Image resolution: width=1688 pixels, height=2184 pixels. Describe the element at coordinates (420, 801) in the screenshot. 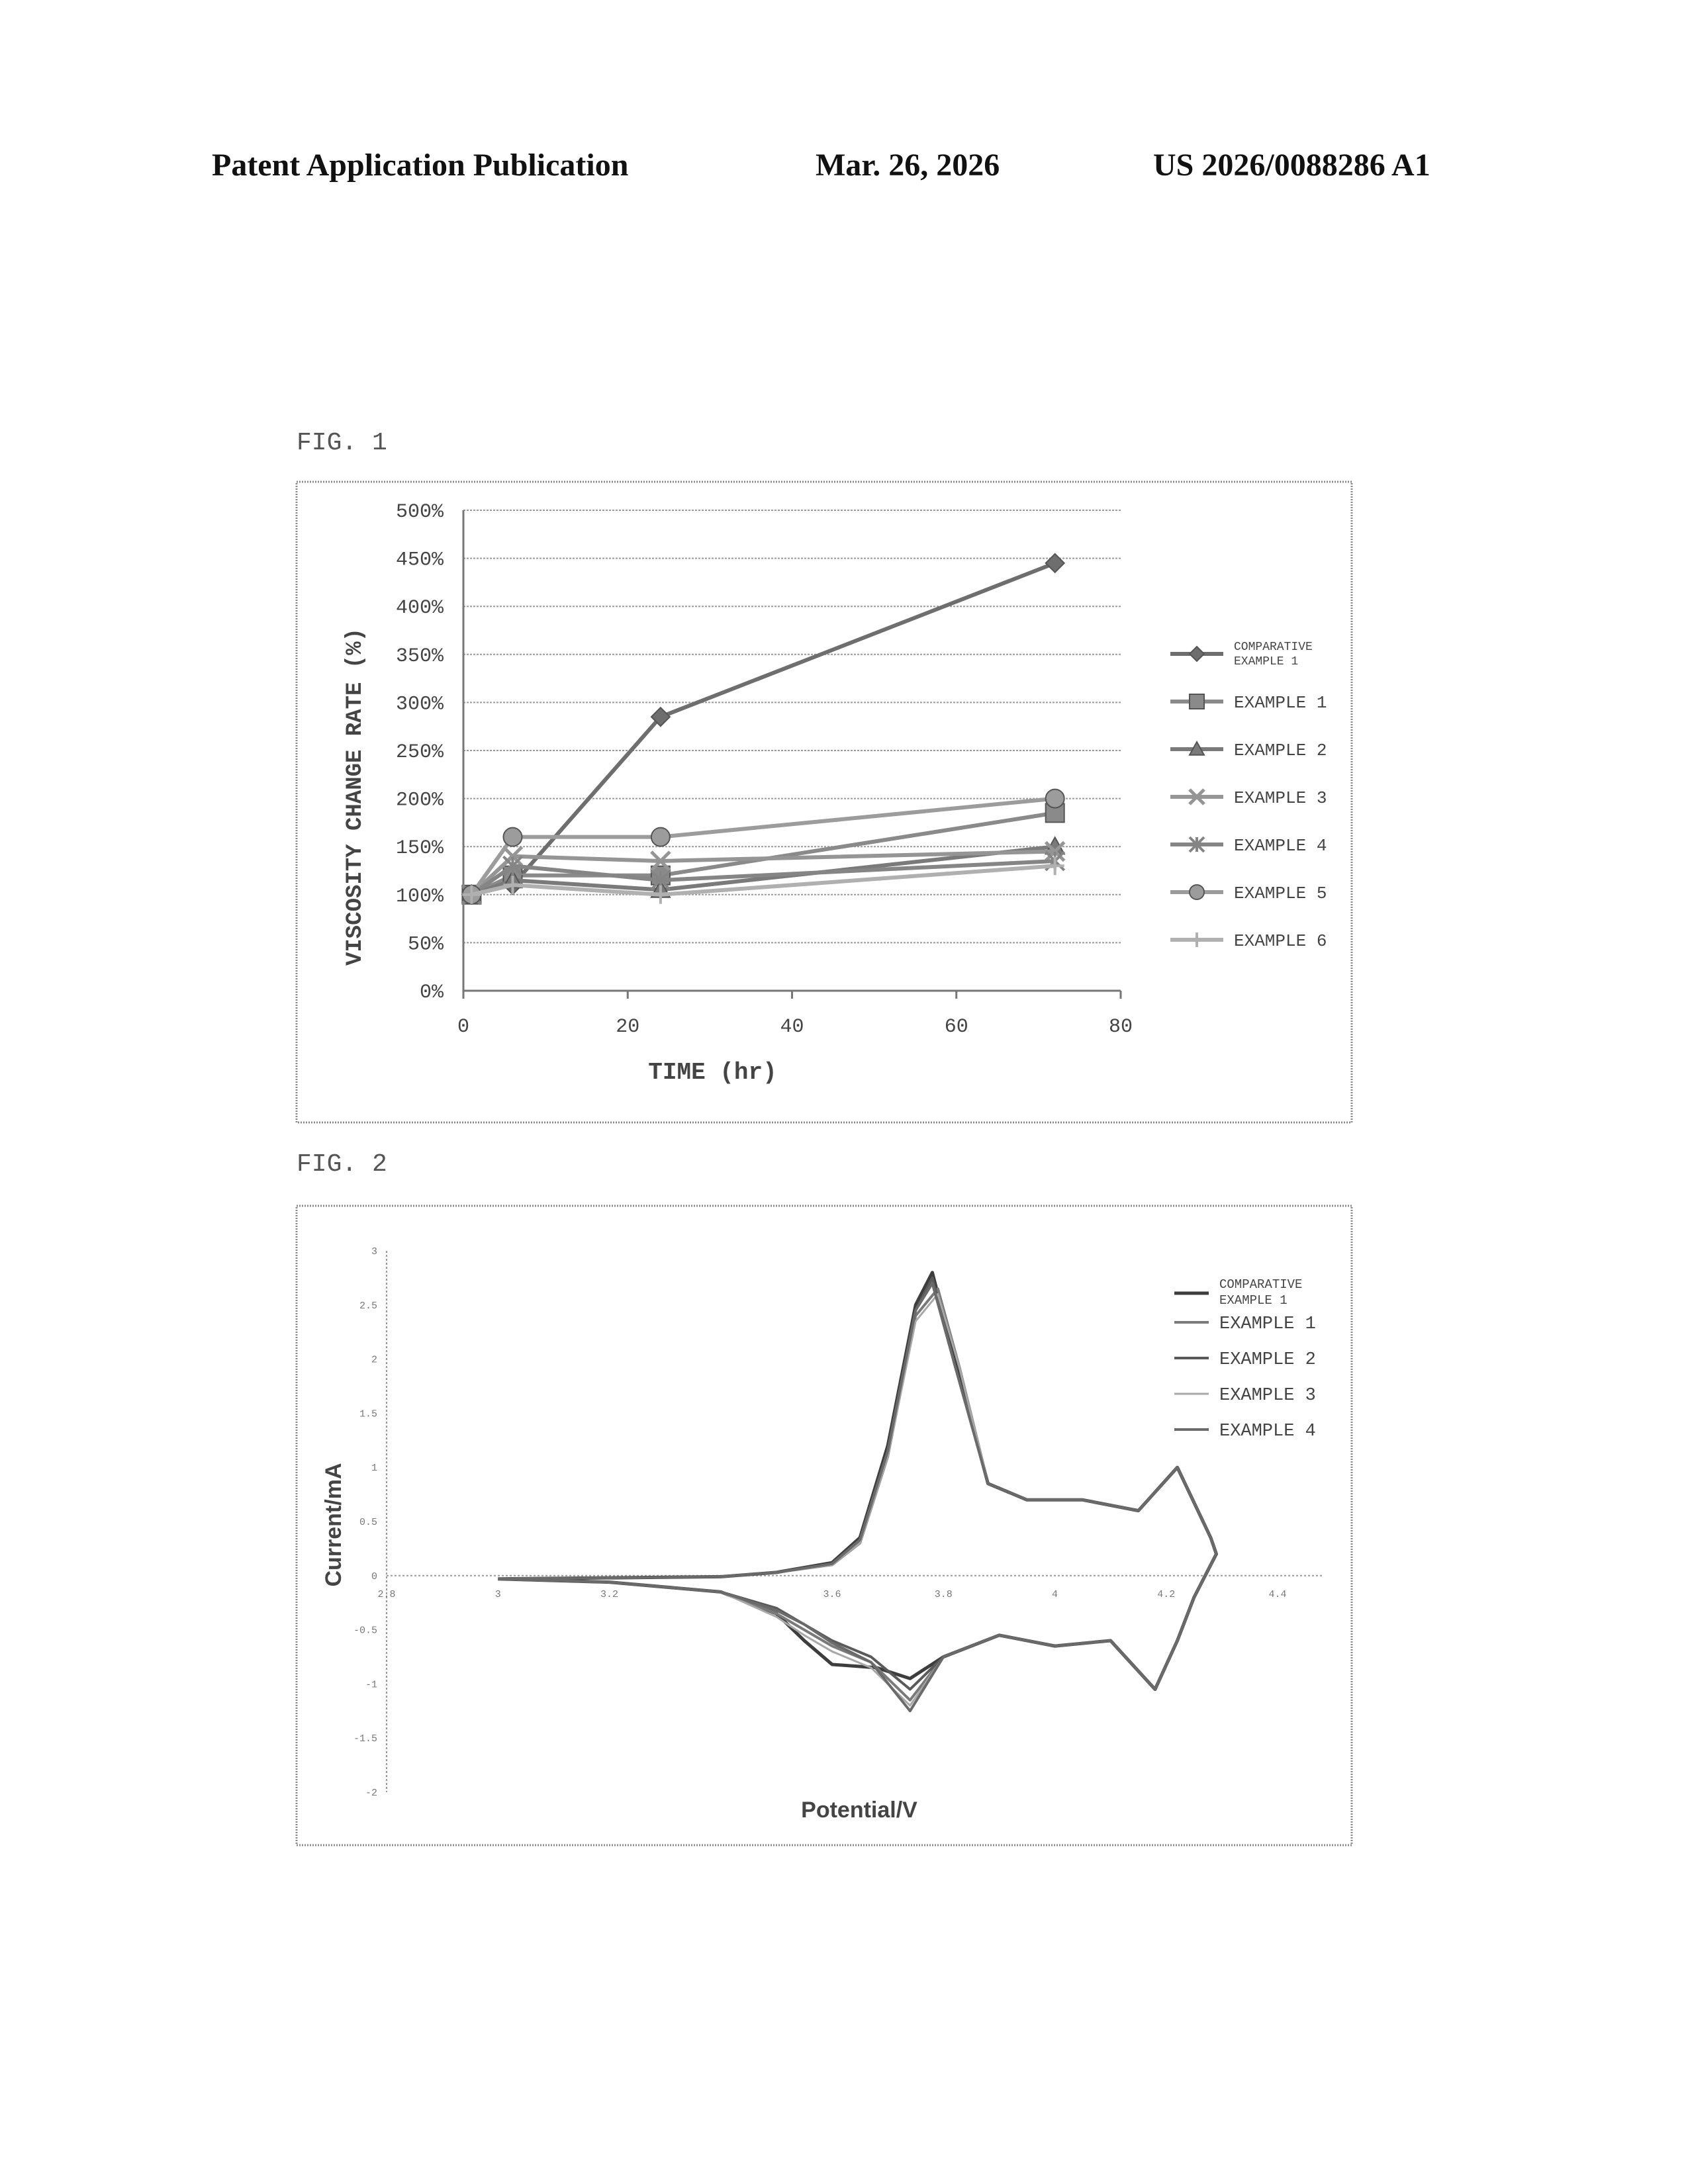

I see `y-tick-label: 200%` at that location.